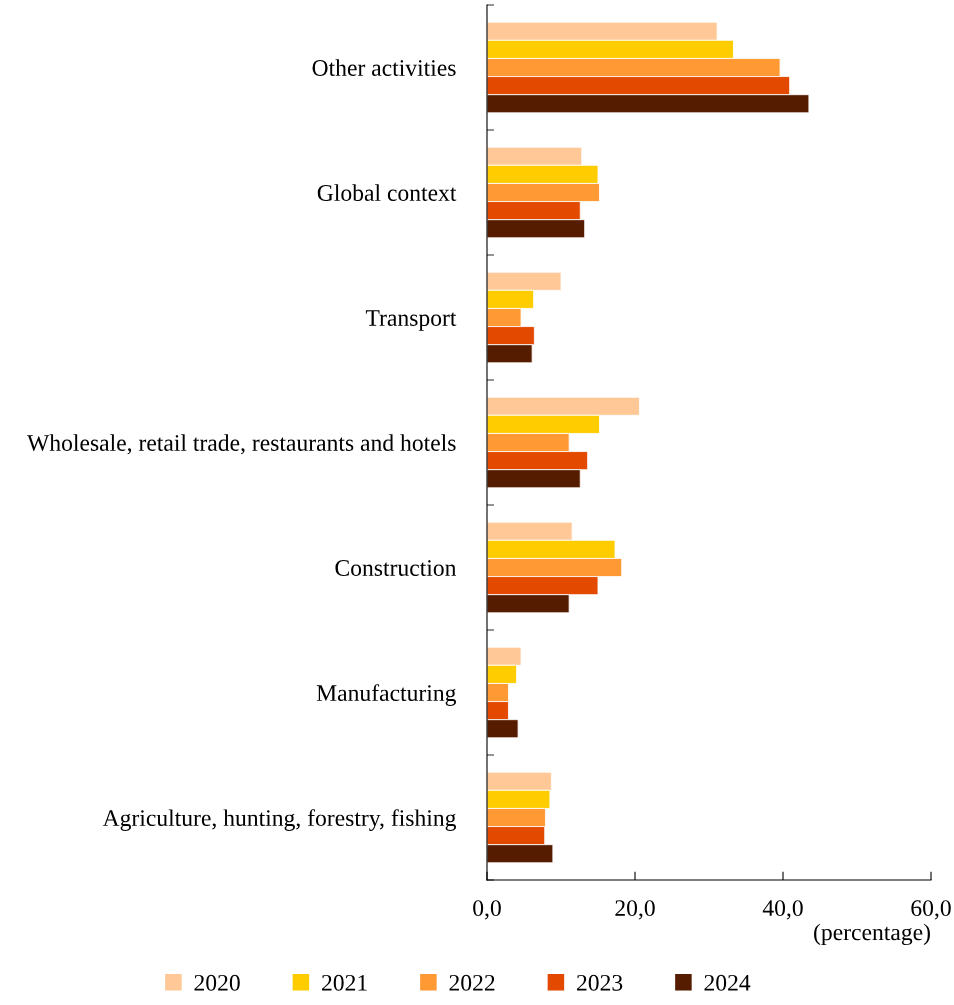  I want to click on legend-label: 2023, so click(600, 982).